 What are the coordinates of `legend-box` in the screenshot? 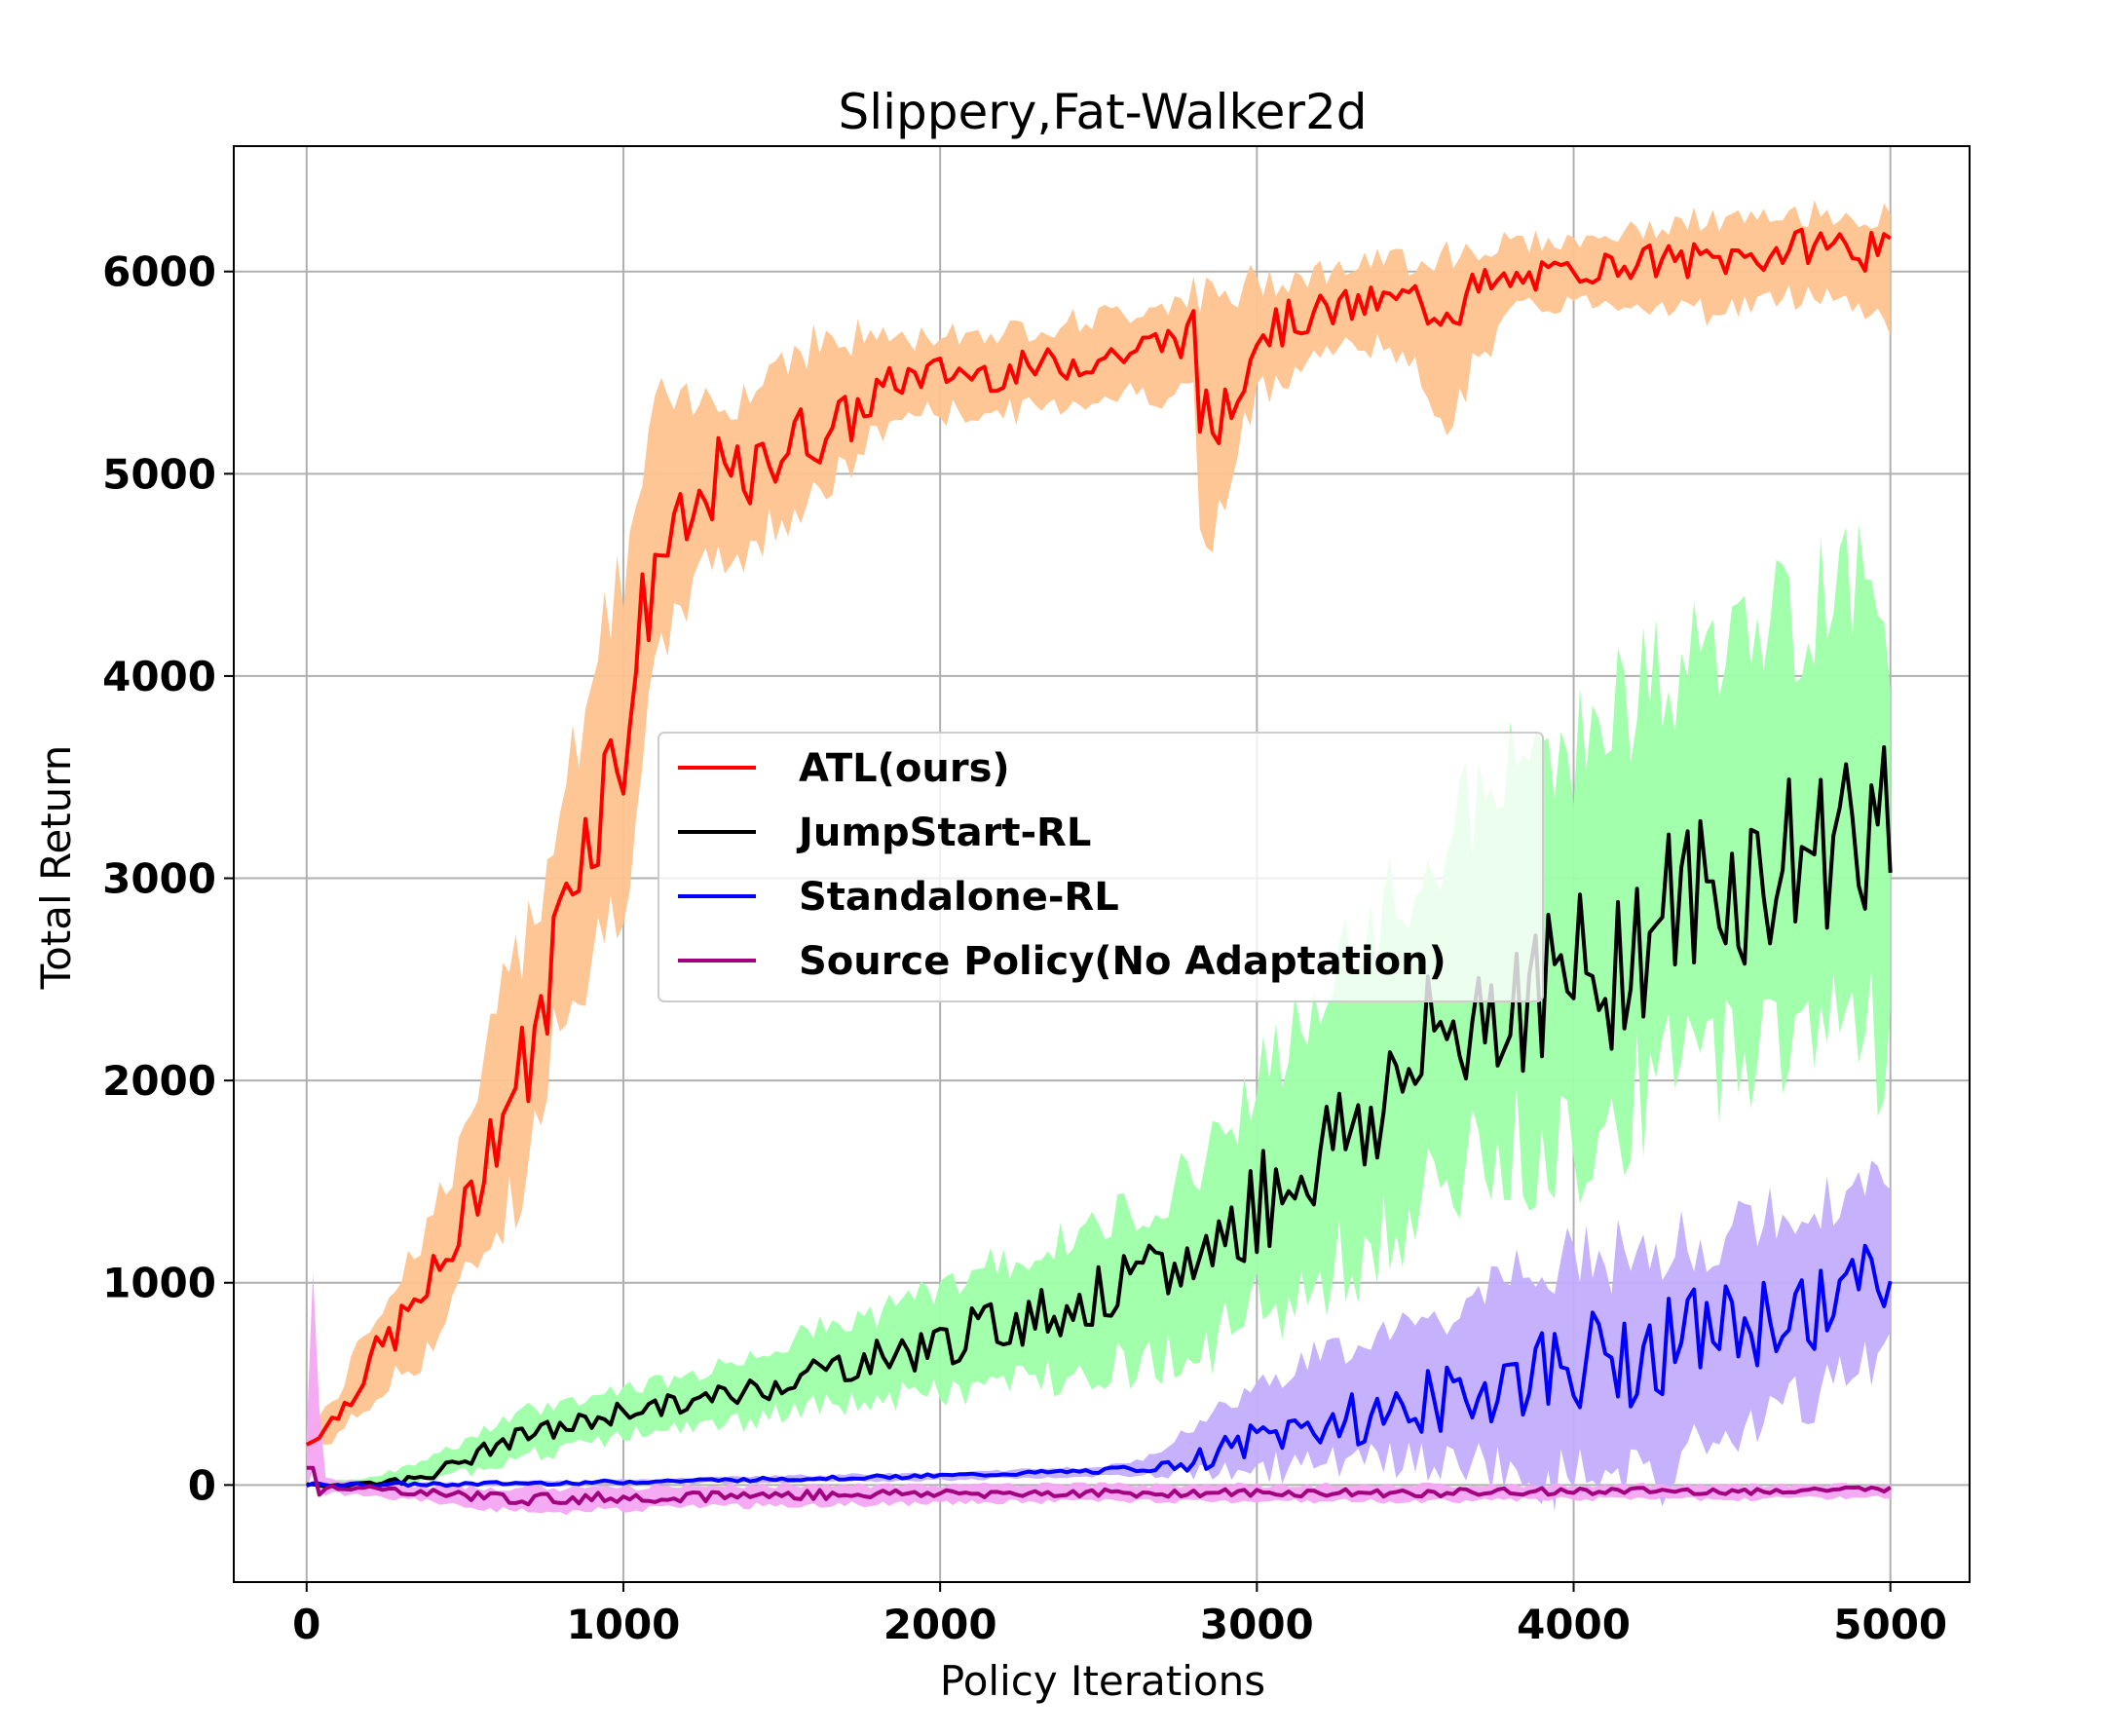 It's located at (1101, 867).